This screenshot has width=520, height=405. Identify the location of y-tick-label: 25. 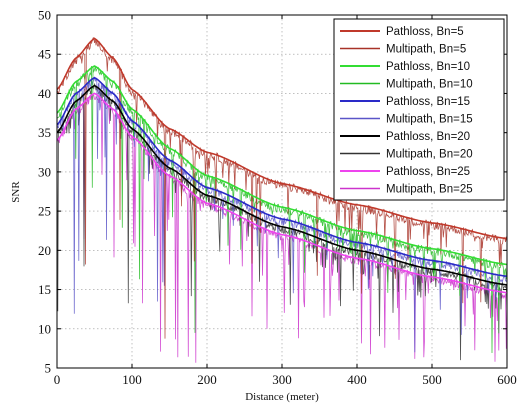
(44, 211).